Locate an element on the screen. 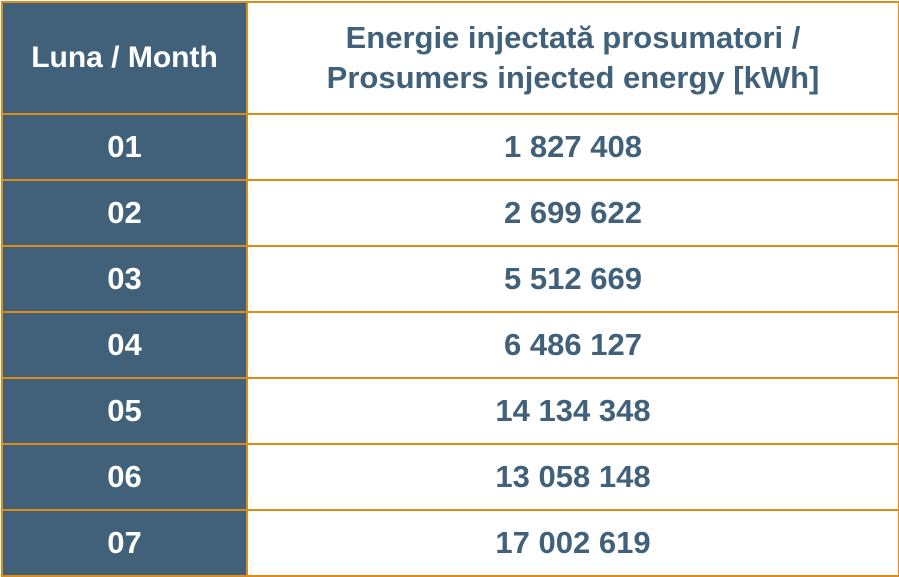 Image resolution: width=899 pixels, height=577 pixels. month-cell: 03 is located at coordinates (124, 279).